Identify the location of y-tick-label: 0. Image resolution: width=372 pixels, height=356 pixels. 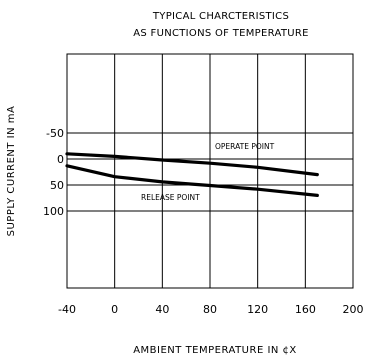
(60, 159).